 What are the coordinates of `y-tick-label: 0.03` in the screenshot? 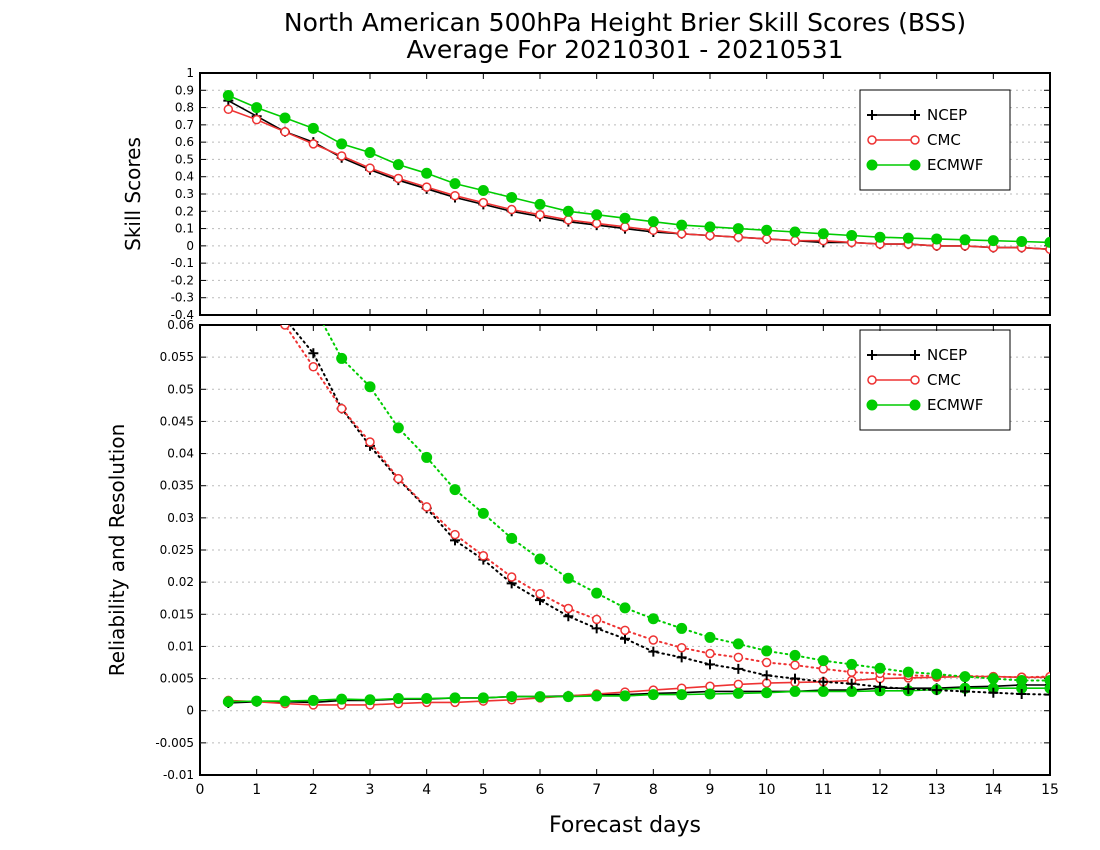 It's located at (180, 518).